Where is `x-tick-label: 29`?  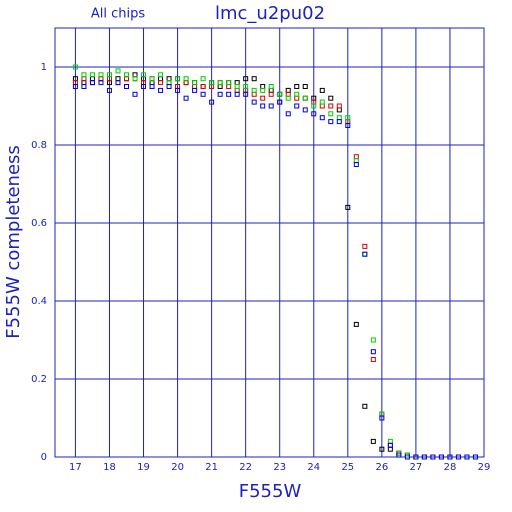 x-tick-label: 29 is located at coordinates (484, 467).